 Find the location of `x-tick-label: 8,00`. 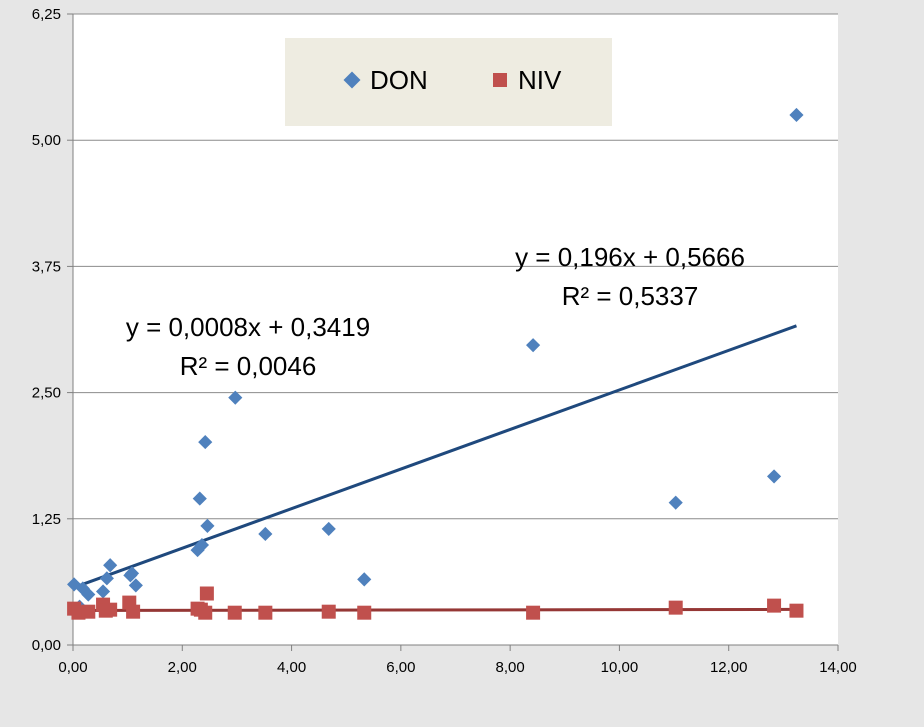

x-tick-label: 8,00 is located at coordinates (510, 667).